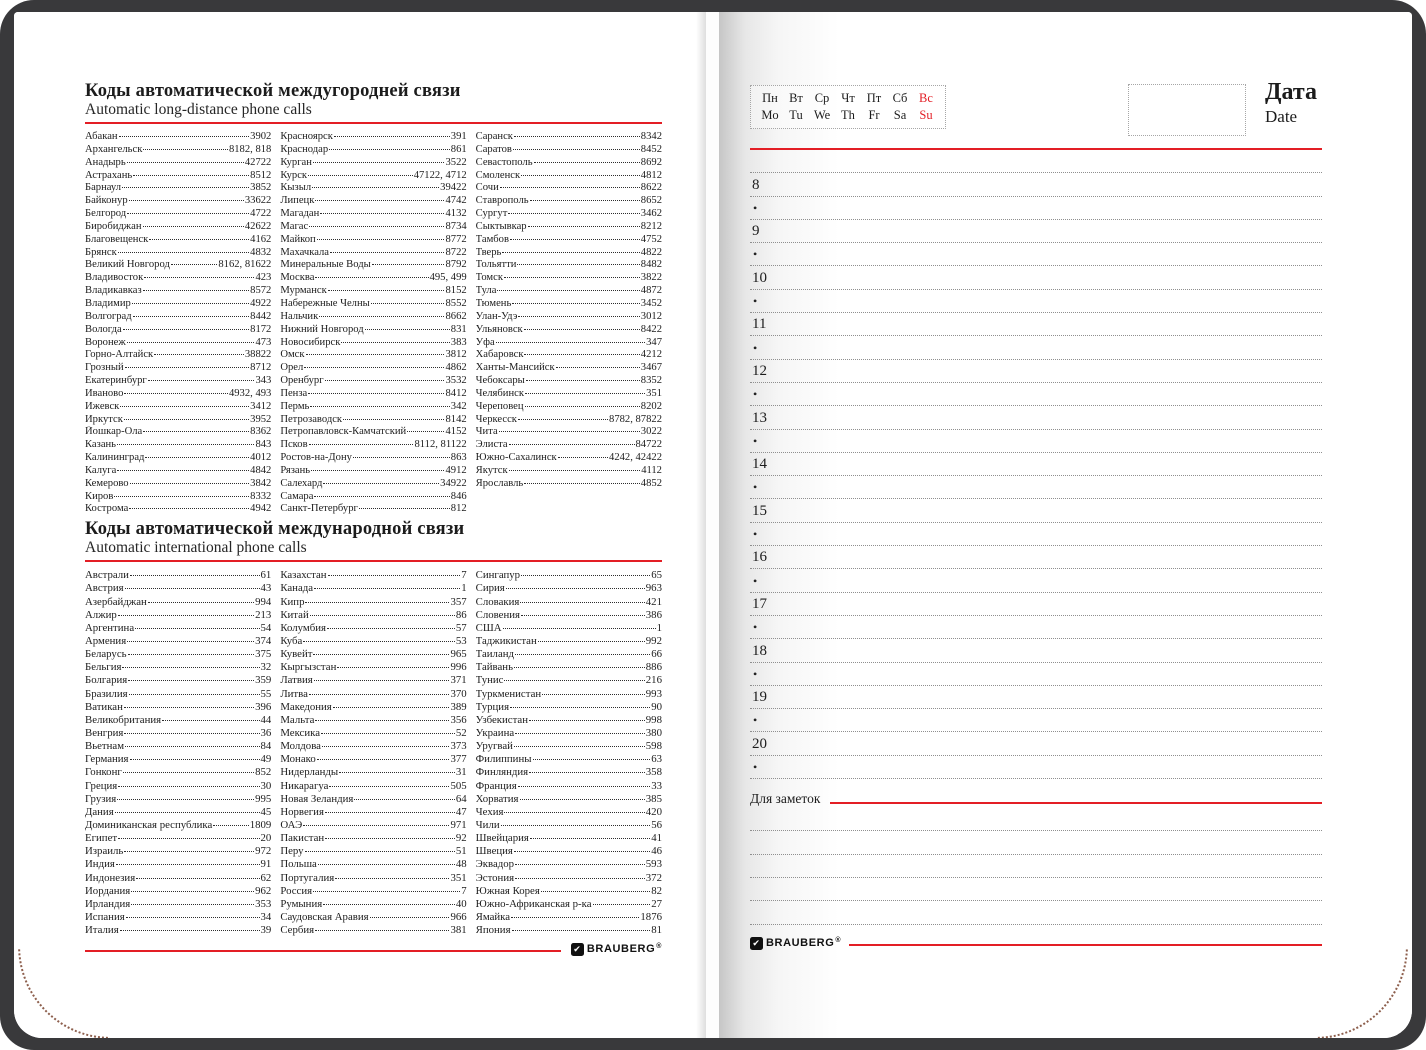 The width and height of the screenshot is (1426, 1050). Describe the element at coordinates (1036, 325) in the screenshot. I see `schedule-hour-row: 11` at that location.